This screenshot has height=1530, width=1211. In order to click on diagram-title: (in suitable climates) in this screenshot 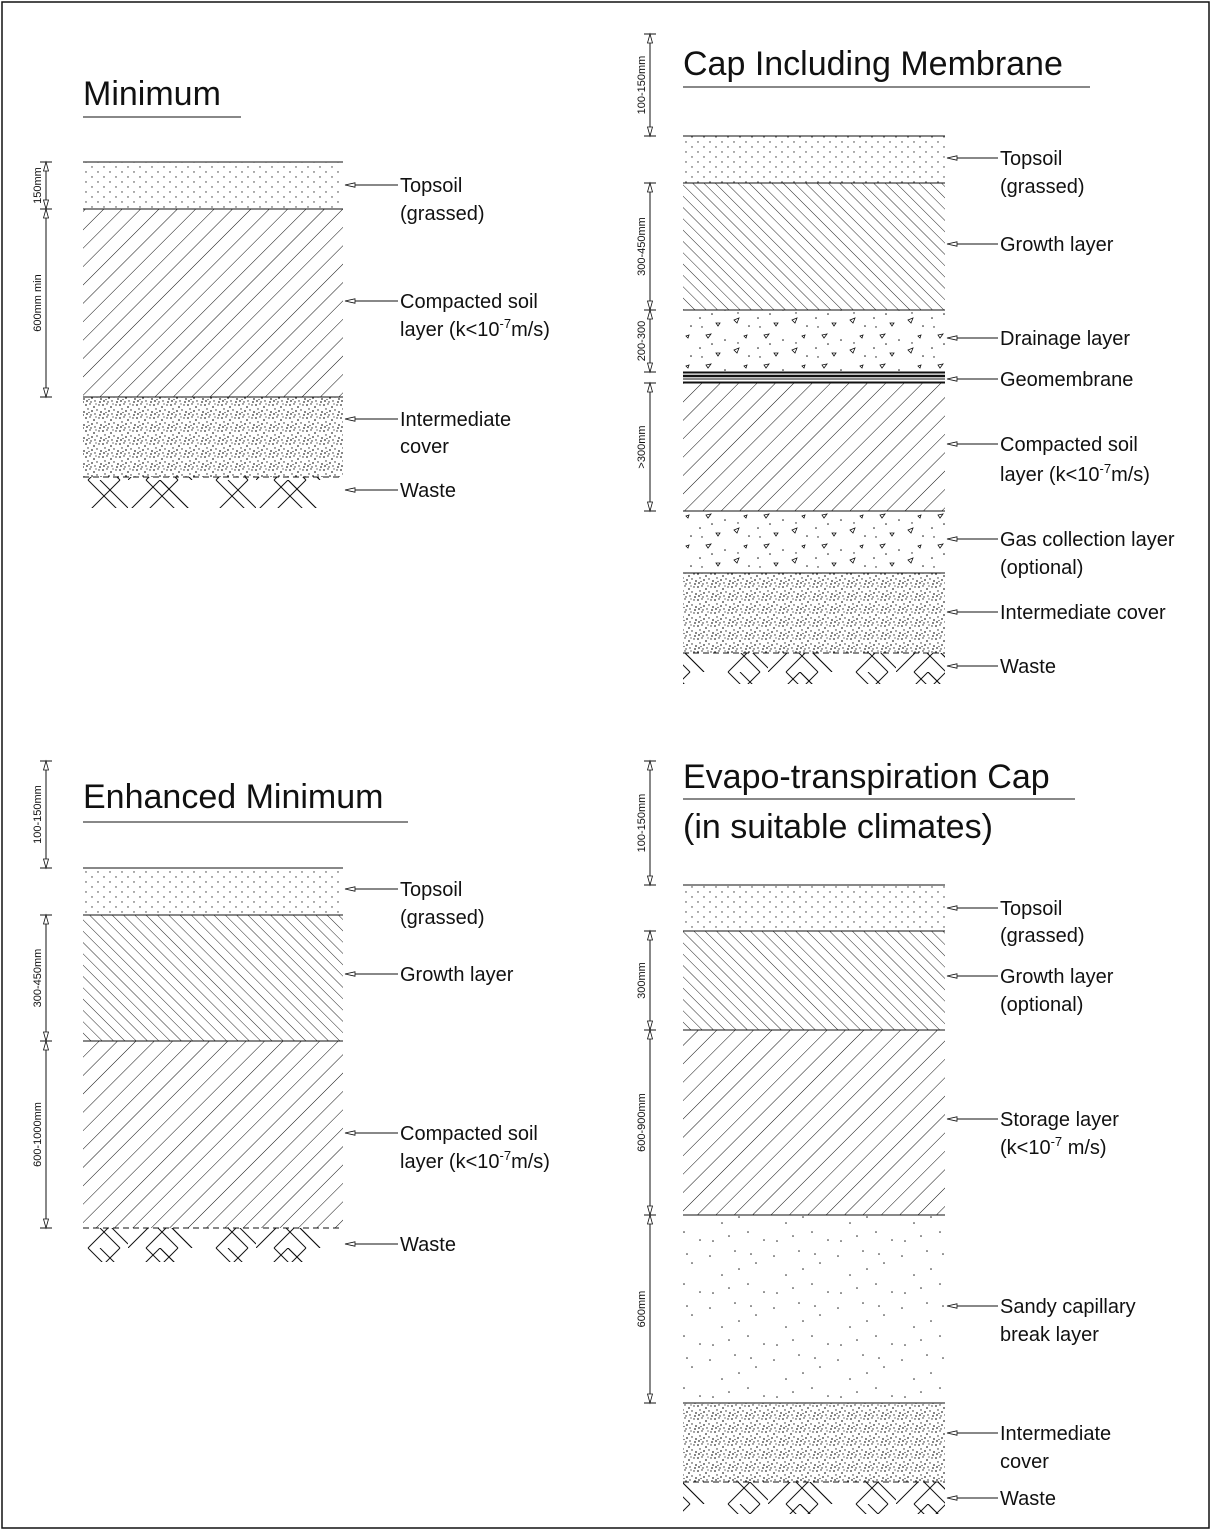, I will do `click(838, 827)`.